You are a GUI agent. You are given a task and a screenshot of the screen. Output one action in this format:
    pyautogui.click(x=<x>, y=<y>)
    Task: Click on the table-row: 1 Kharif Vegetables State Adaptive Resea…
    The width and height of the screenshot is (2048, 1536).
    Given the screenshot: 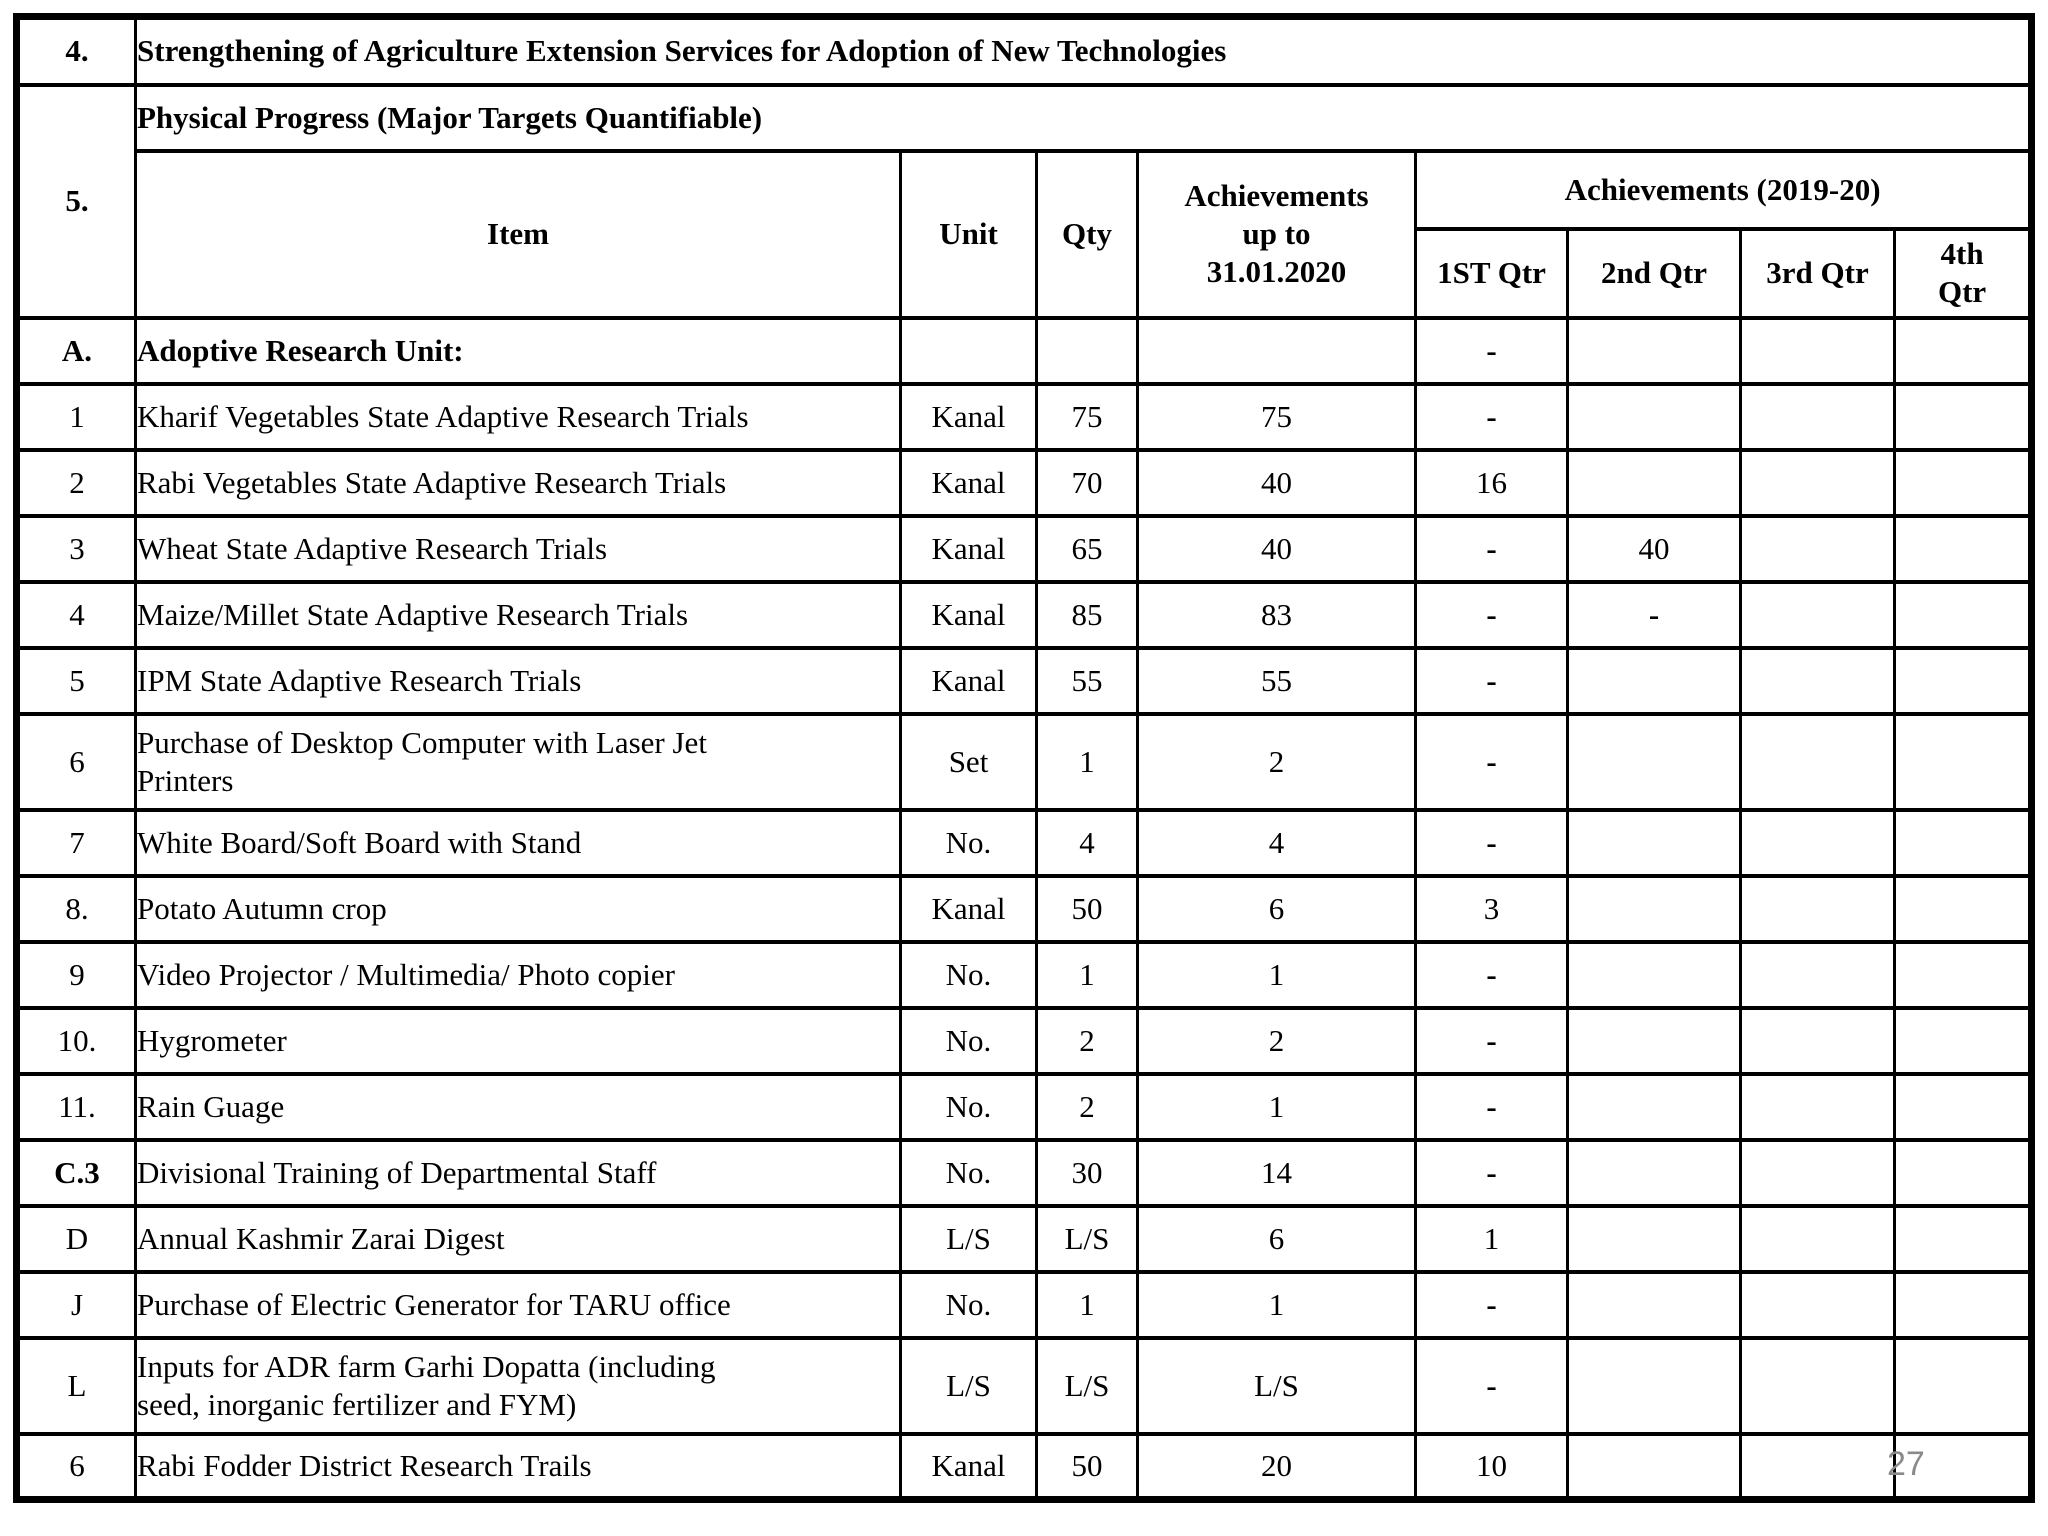 What is the action you would take?
    pyautogui.click(x=1024, y=416)
    